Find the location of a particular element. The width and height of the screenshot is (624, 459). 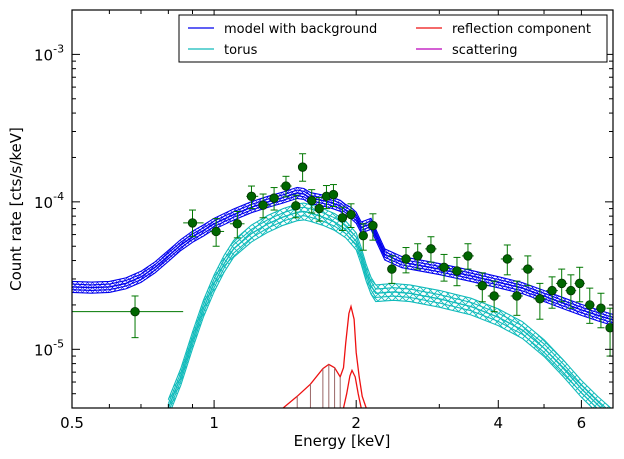

y-tick-label: 10⁻³ is located at coordinates (49, 53).